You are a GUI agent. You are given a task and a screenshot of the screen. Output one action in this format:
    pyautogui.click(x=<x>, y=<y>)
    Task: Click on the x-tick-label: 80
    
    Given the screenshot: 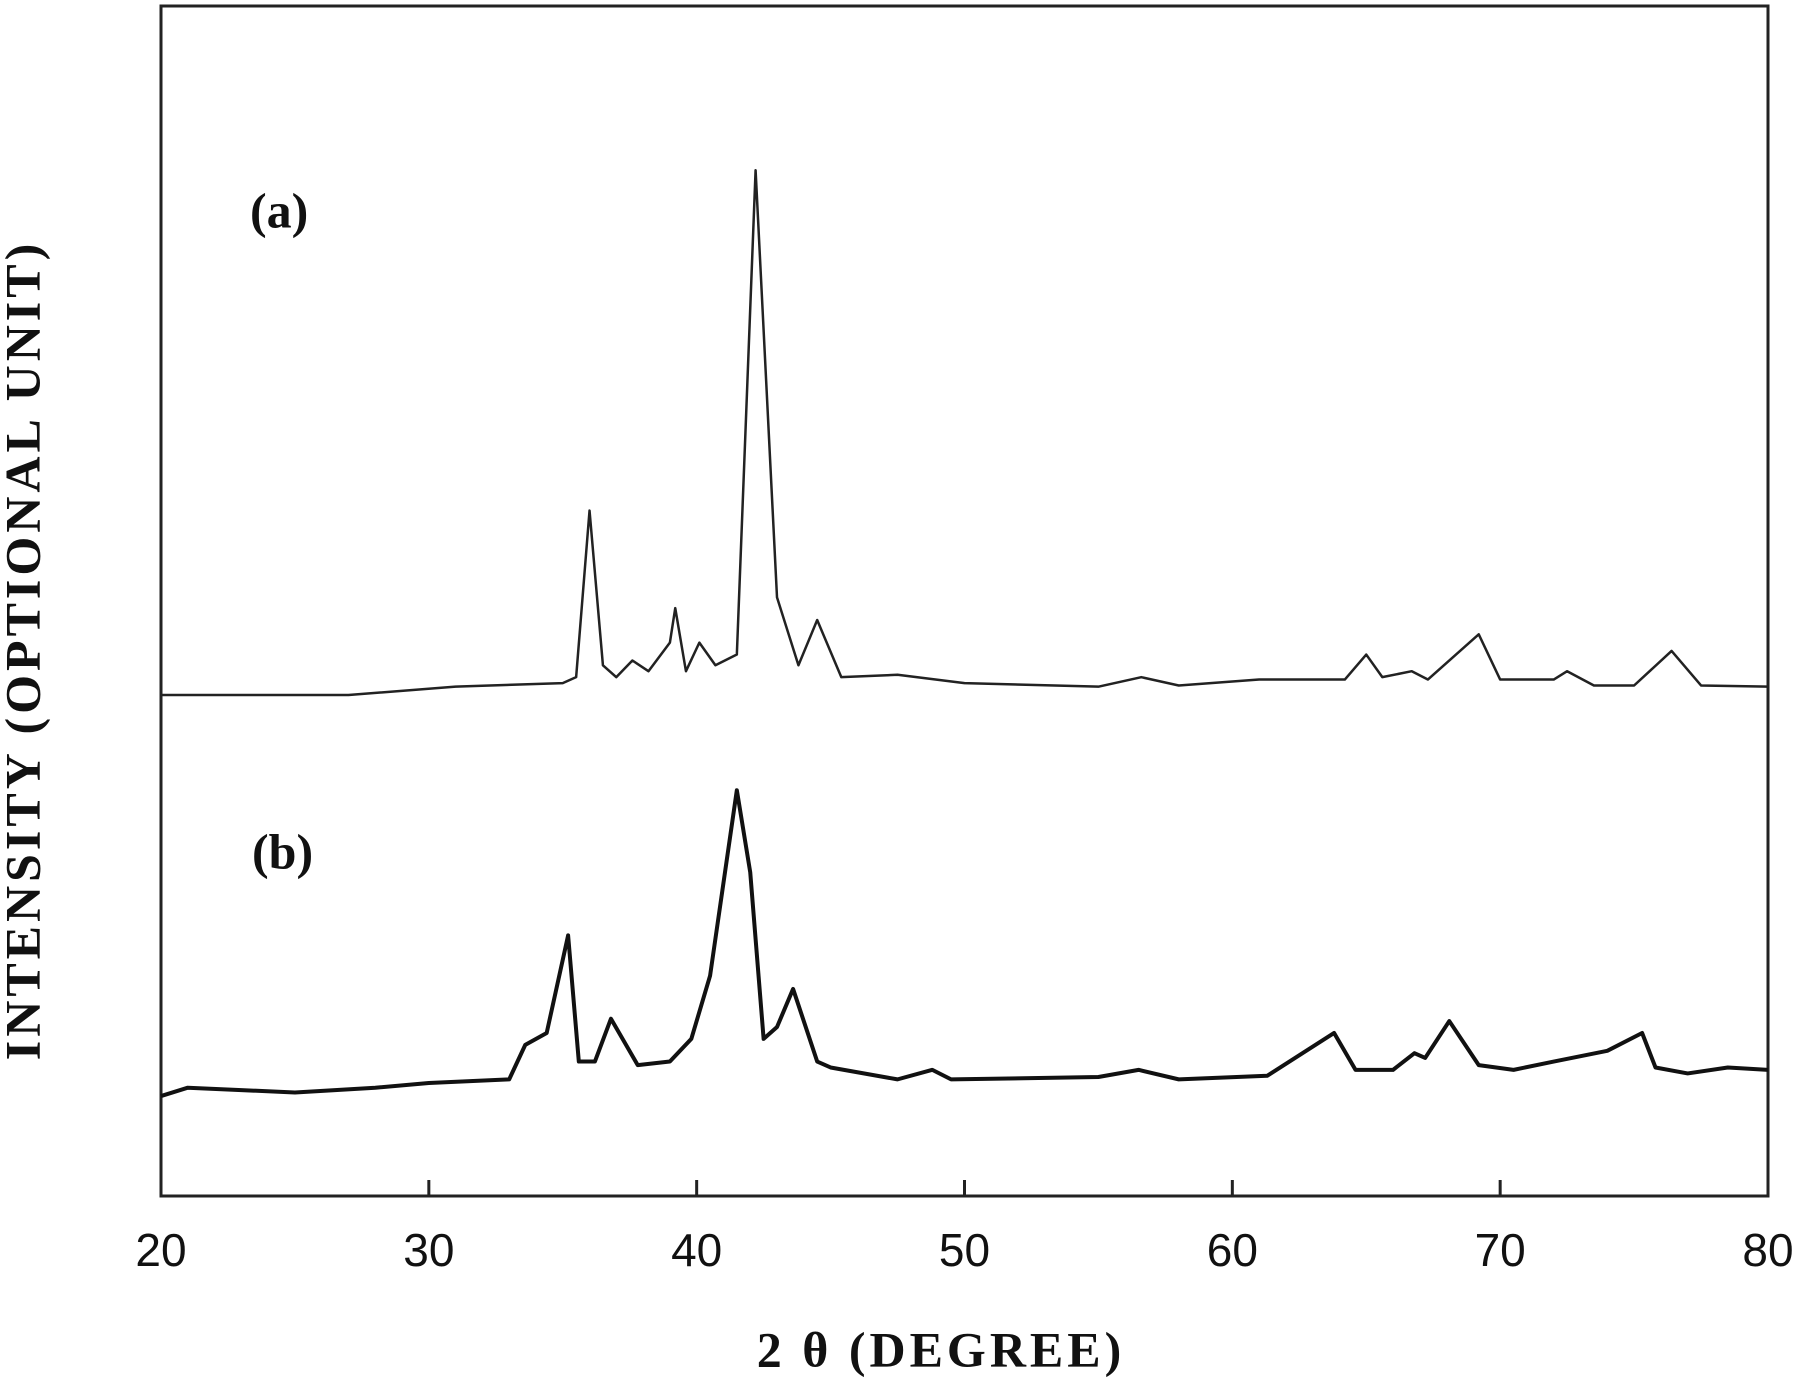 What is the action you would take?
    pyautogui.click(x=1767, y=1250)
    